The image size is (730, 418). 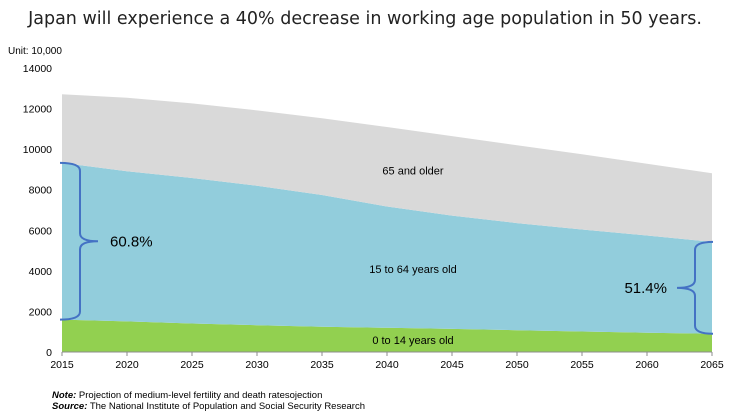 What do you see at coordinates (62, 365) in the screenshot?
I see `x-tick-label: 2015` at bounding box center [62, 365].